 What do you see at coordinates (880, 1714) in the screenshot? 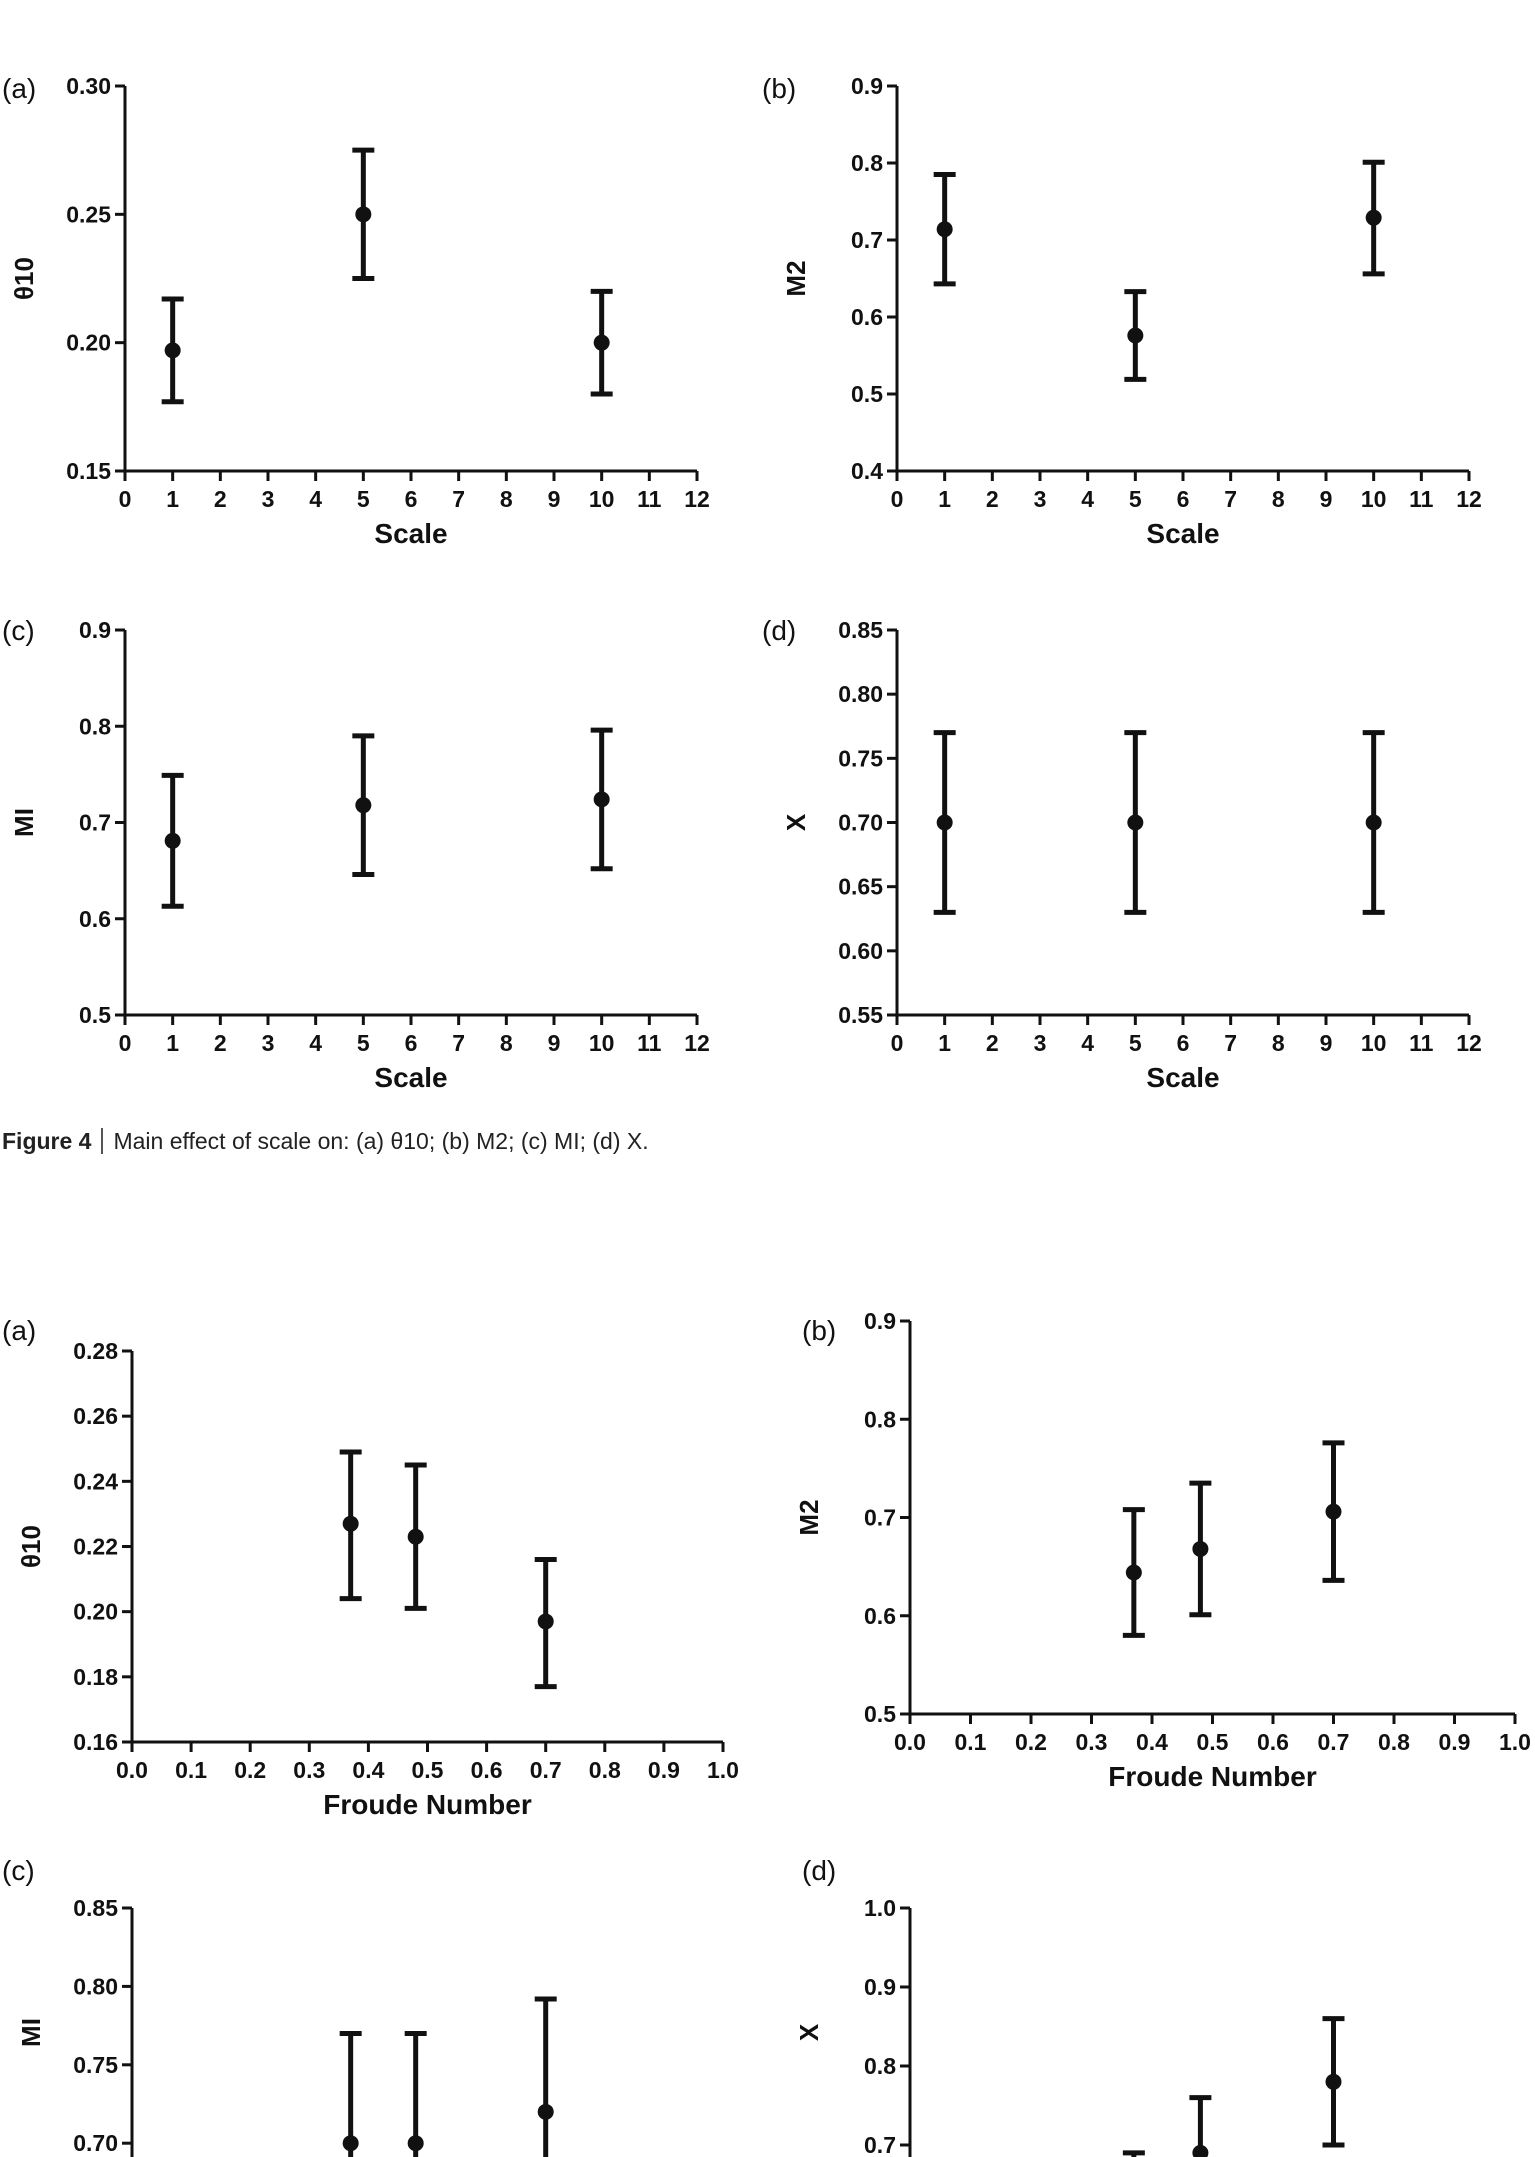
I see `panel6-y-tick-label: 0.5` at bounding box center [880, 1714].